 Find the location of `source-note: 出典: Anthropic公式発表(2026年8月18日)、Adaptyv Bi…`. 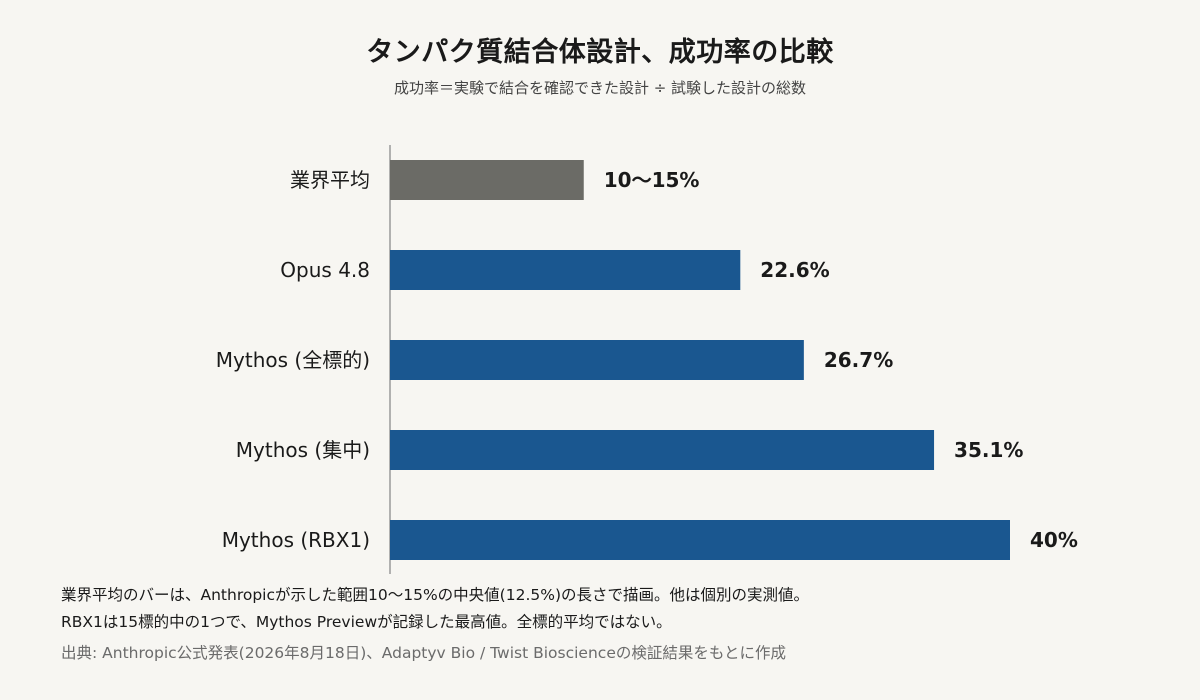

source-note: 出典: Anthropic公式発表(2026年8月18日)、Adaptyv Bi… is located at coordinates (424, 653).